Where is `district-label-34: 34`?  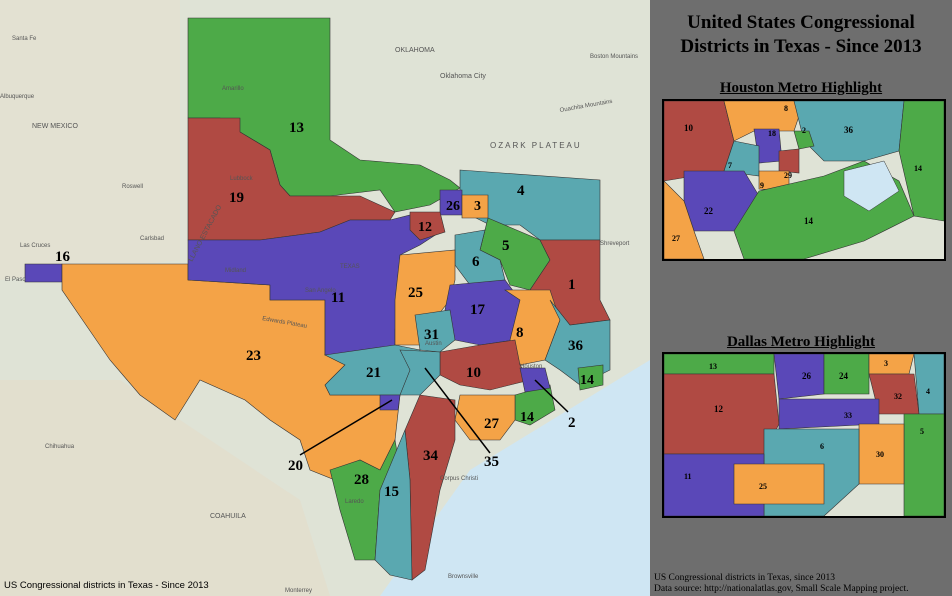
district-label-34: 34 is located at coordinates (431, 456).